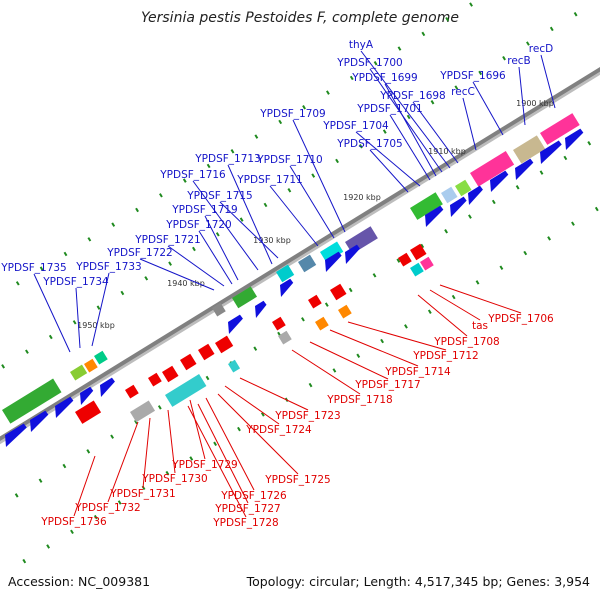 This screenshot has width=600, height=600. Describe the element at coordinates (219, 196) in the screenshot. I see `forward-gene-label: YPDSF_1715` at that location.